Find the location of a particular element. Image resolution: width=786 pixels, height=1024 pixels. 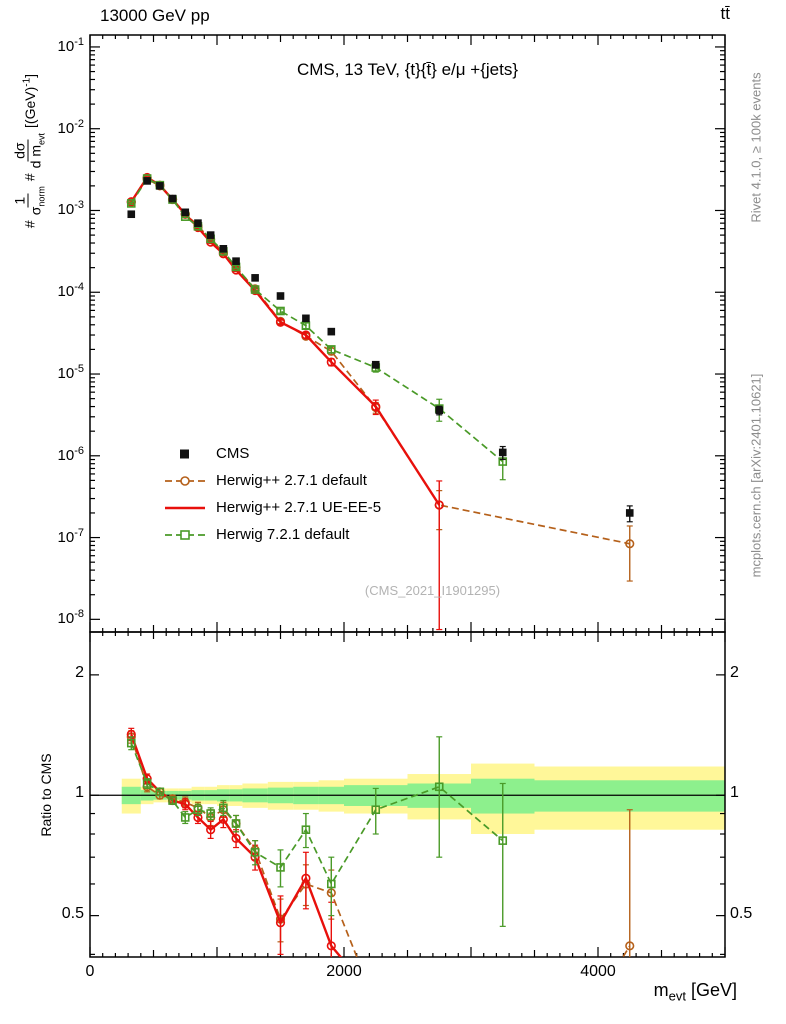

legend-label: Herwig 7.2.1 default is located at coordinates (283, 534).